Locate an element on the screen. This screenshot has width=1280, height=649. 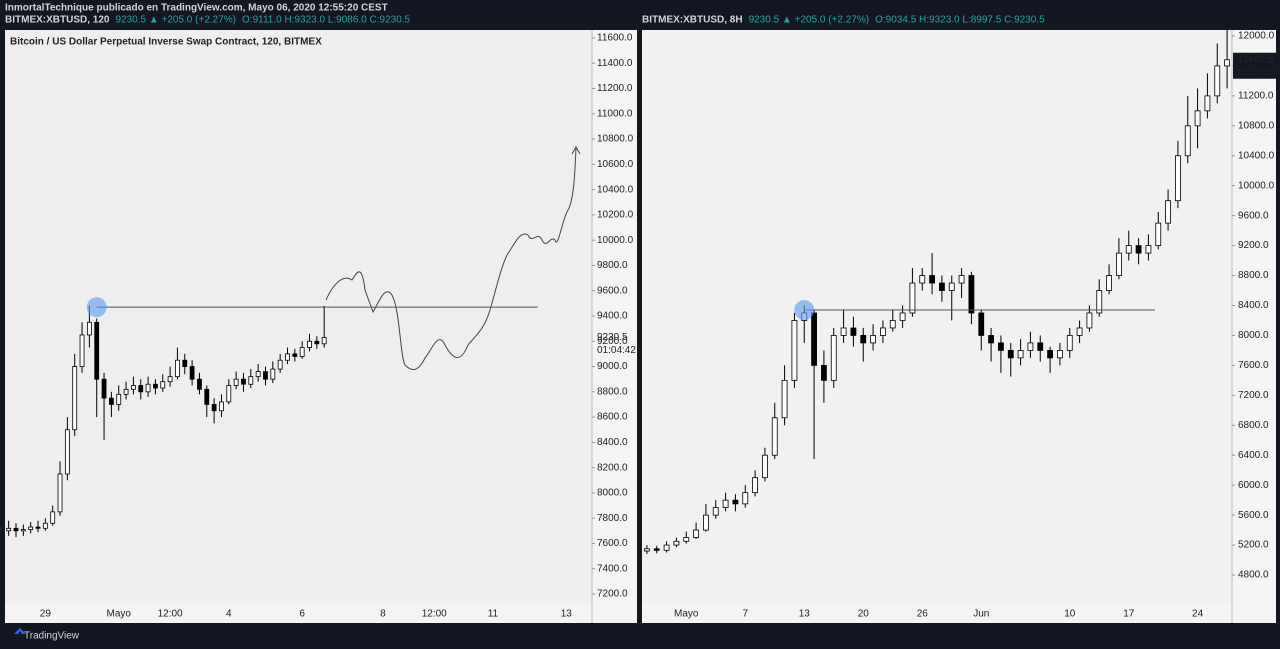
price-badge is located at coordinates (1254, 65).